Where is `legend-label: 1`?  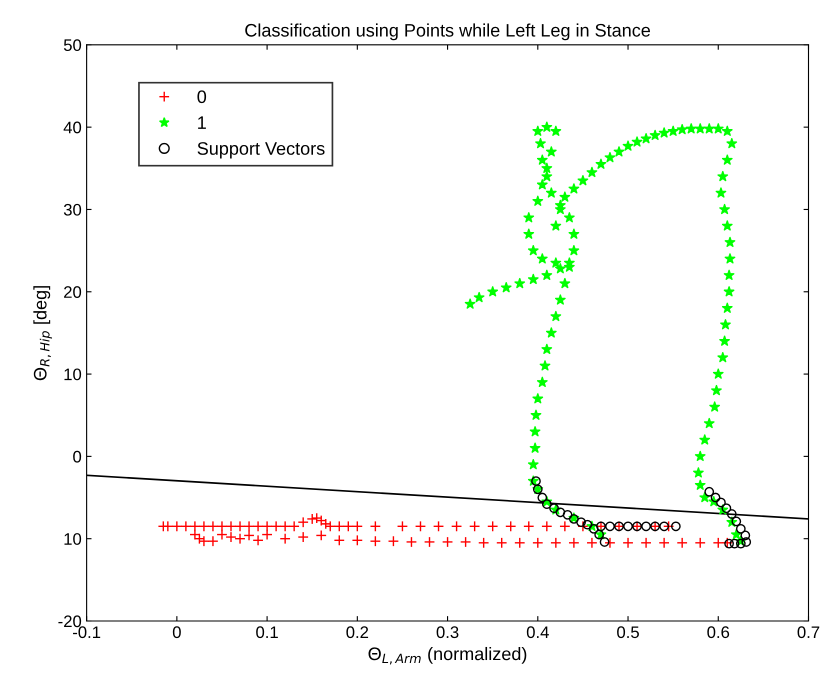
legend-label: 1 is located at coordinates (202, 122).